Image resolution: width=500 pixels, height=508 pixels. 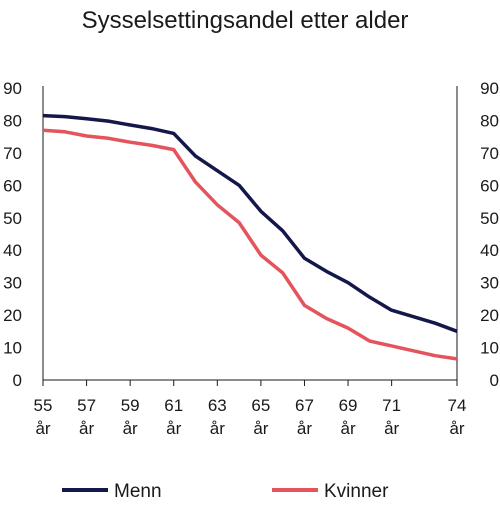 I want to click on y-tick-label-left: 90, so click(x=12, y=88).